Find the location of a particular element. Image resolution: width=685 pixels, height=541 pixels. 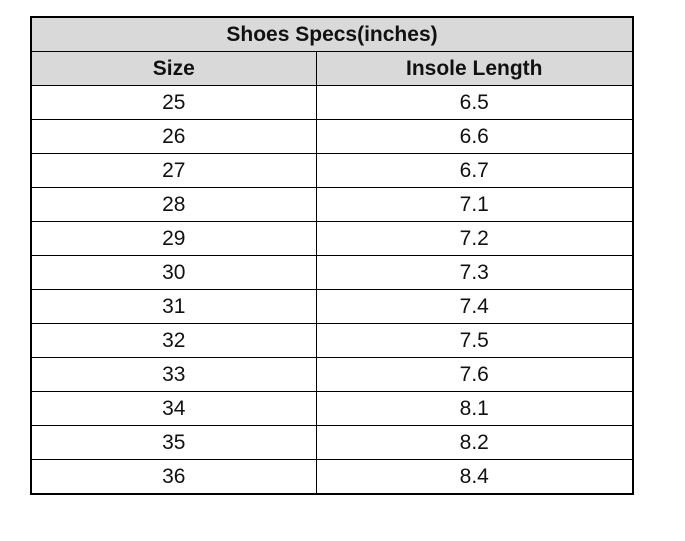

insole-length-cell: 8.1 is located at coordinates (474, 408).